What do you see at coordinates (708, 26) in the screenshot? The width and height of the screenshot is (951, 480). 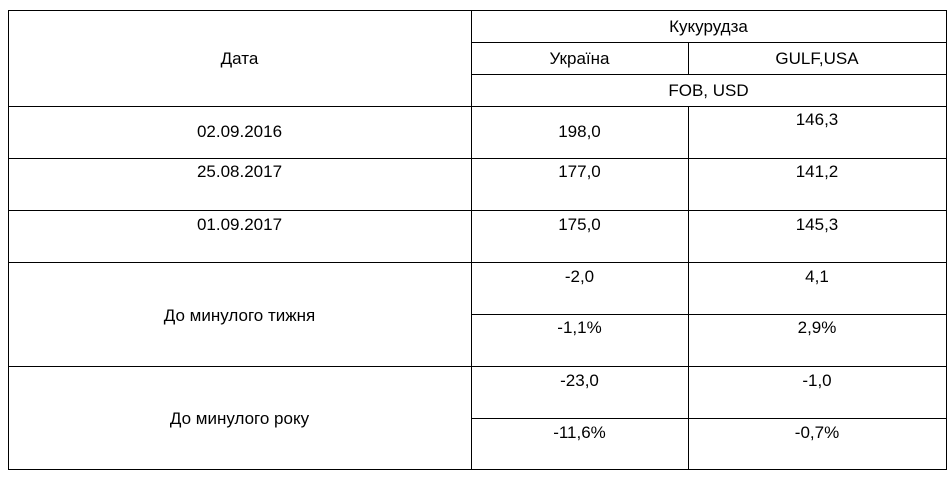 I see `crop-header: Кукурудза` at bounding box center [708, 26].